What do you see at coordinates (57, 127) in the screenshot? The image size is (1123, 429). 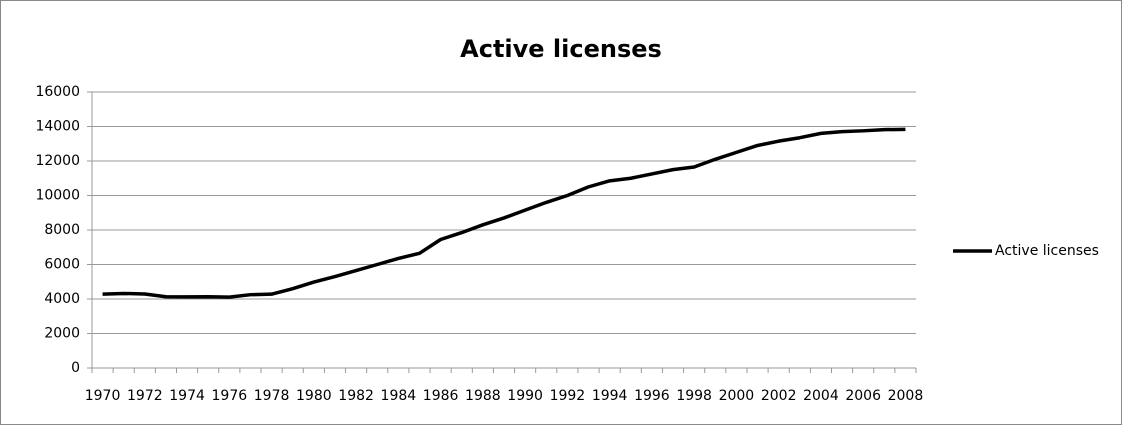 I see `y-tick-label: 14000` at bounding box center [57, 127].